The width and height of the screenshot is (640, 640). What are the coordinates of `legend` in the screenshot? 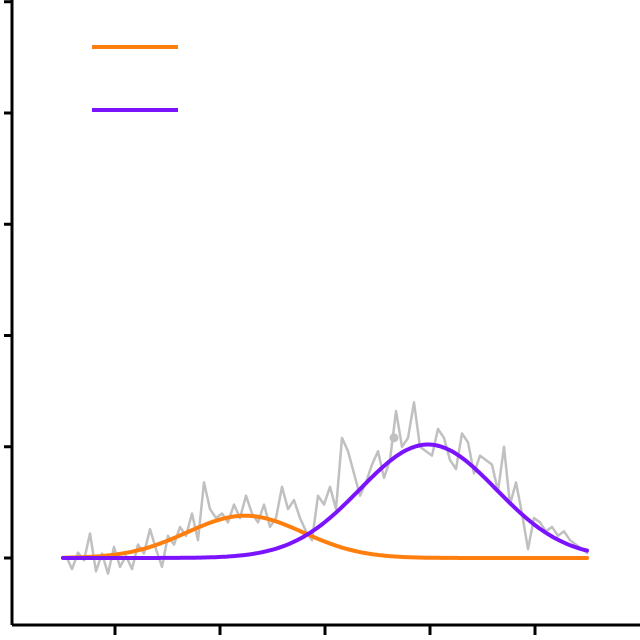 It's located at (135, 78).